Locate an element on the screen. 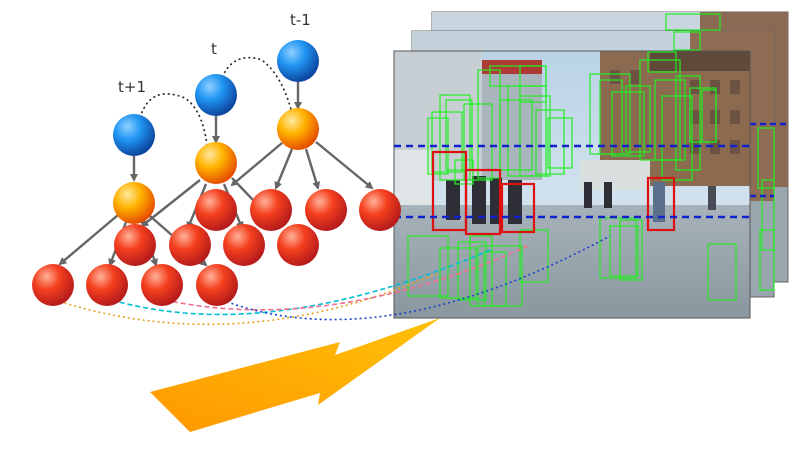 The height and width of the screenshot is (451, 796). temporal-links is located at coordinates (217, 106).